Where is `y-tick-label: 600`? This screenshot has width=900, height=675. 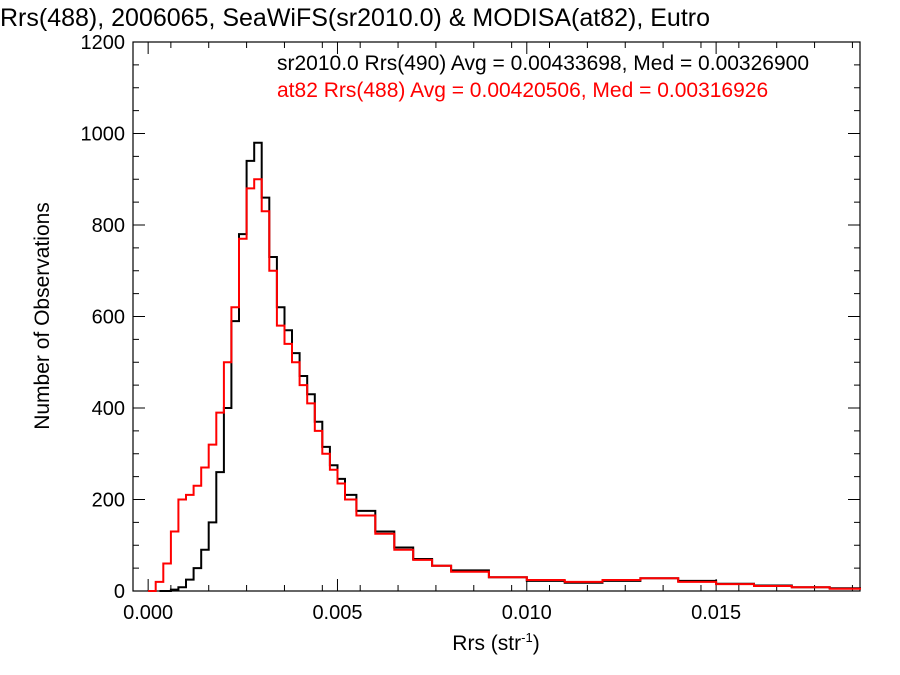
y-tick-label: 600 is located at coordinates (108, 318).